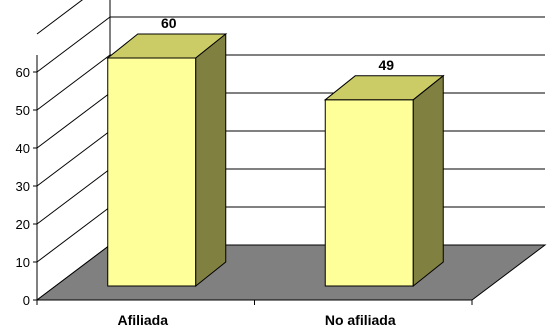 This screenshot has height=329, width=547. What do you see at coordinates (23, 186) in the screenshot?
I see `y-tick-label: 30` at bounding box center [23, 186].